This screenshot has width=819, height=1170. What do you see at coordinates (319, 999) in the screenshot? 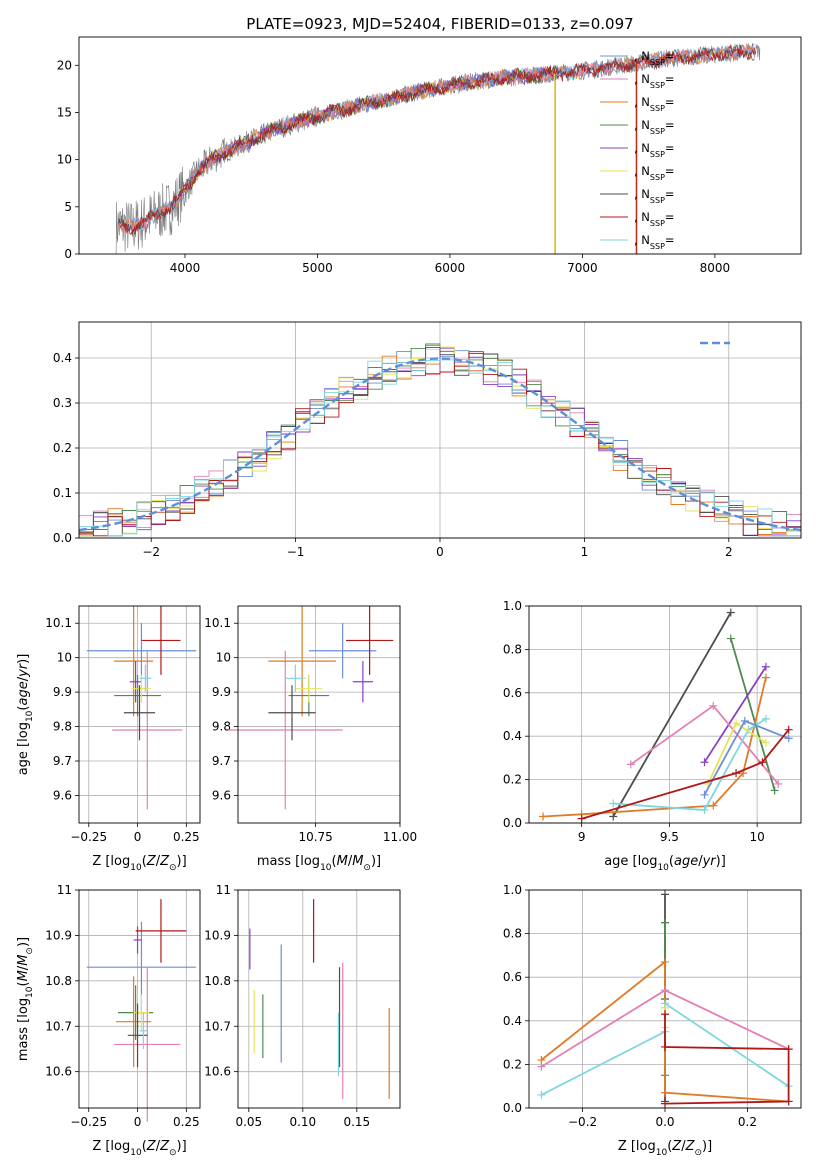
I see `mass-vs-ebv-errorbars` at bounding box center [319, 999].